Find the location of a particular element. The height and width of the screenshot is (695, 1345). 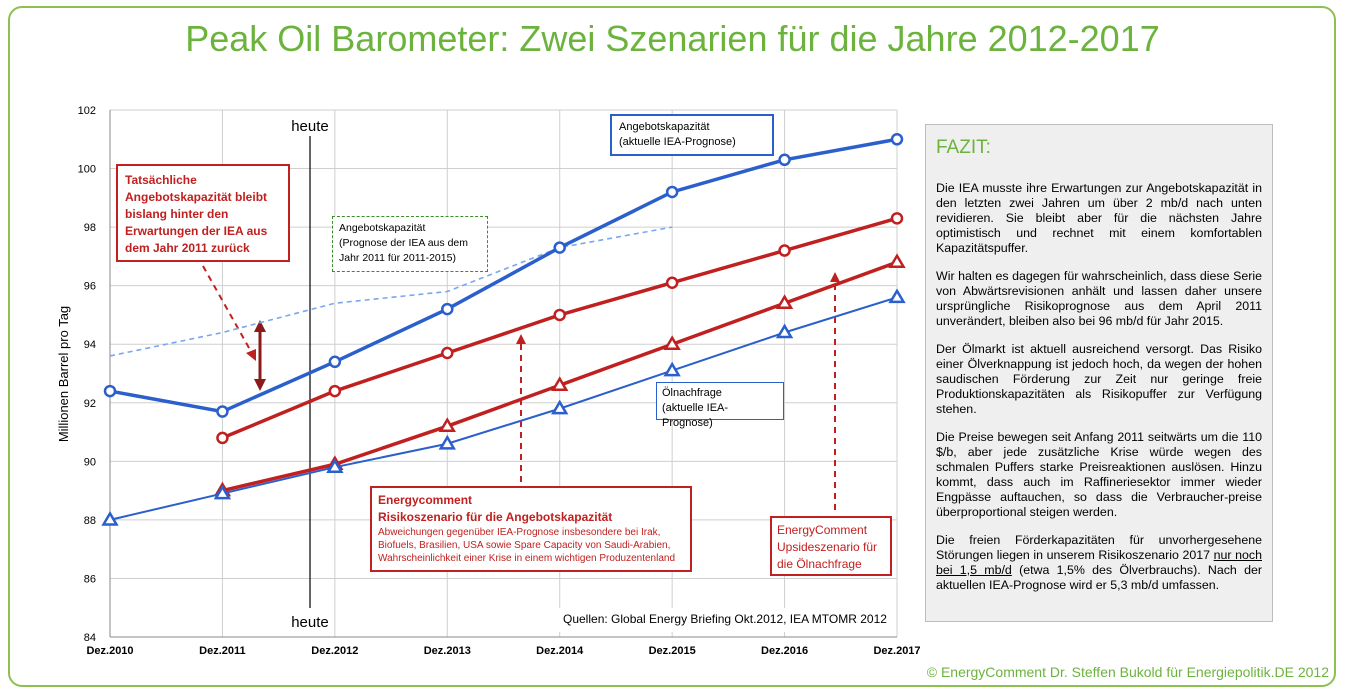

x-tick-label: Dez.2016 is located at coordinates (784, 651).